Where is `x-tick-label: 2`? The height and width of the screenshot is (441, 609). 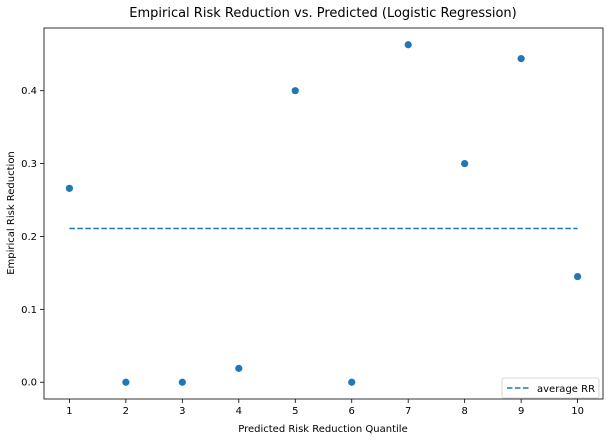 x-tick-label: 2 is located at coordinates (126, 411).